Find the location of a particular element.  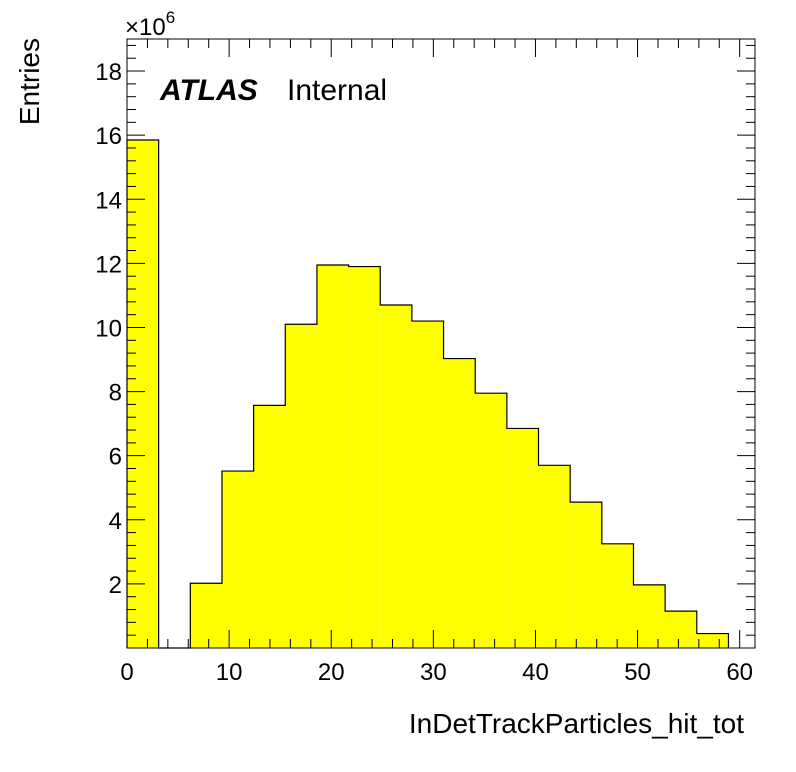

internal-label: Internal is located at coordinates (337, 90).